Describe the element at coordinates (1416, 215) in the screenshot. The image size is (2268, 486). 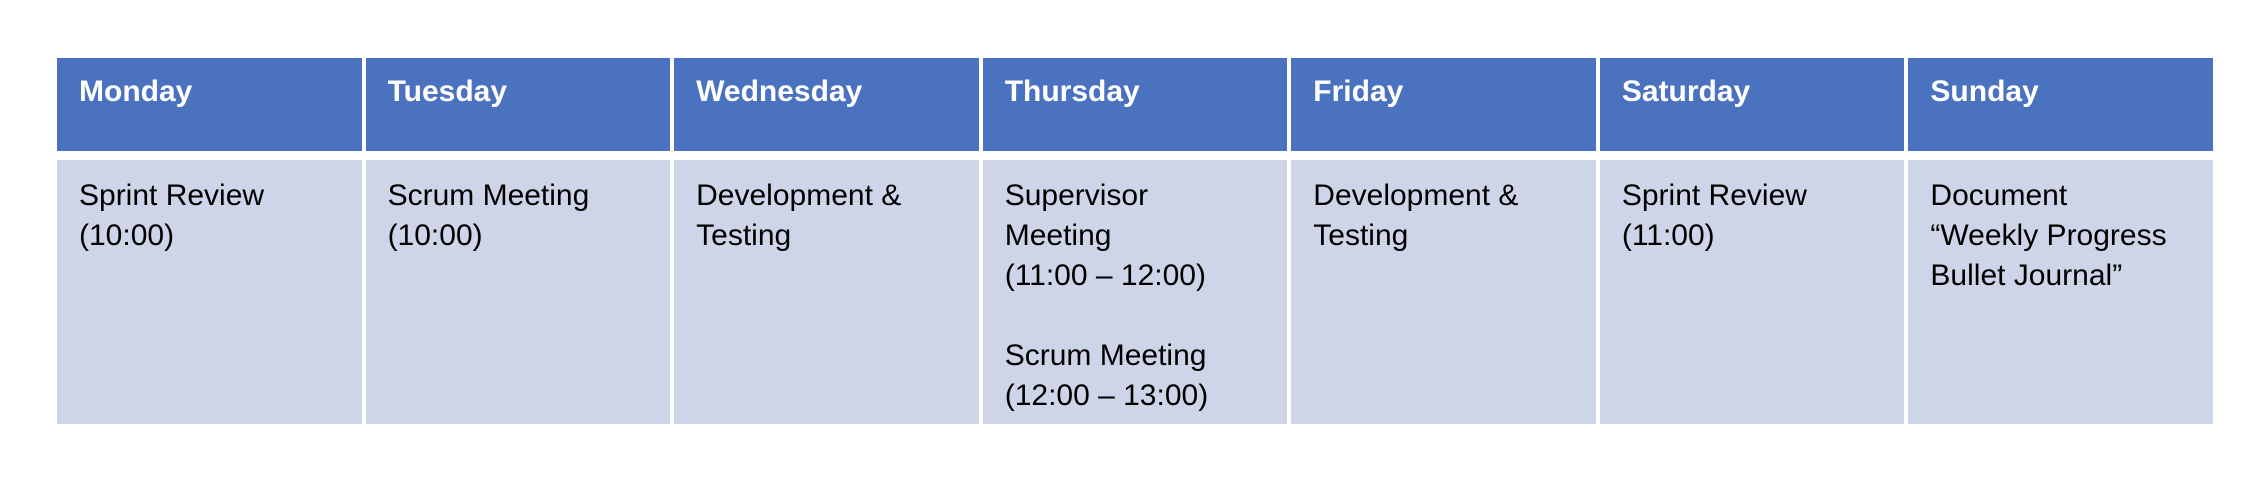
I see `event-friday-1: Development & Testing` at that location.